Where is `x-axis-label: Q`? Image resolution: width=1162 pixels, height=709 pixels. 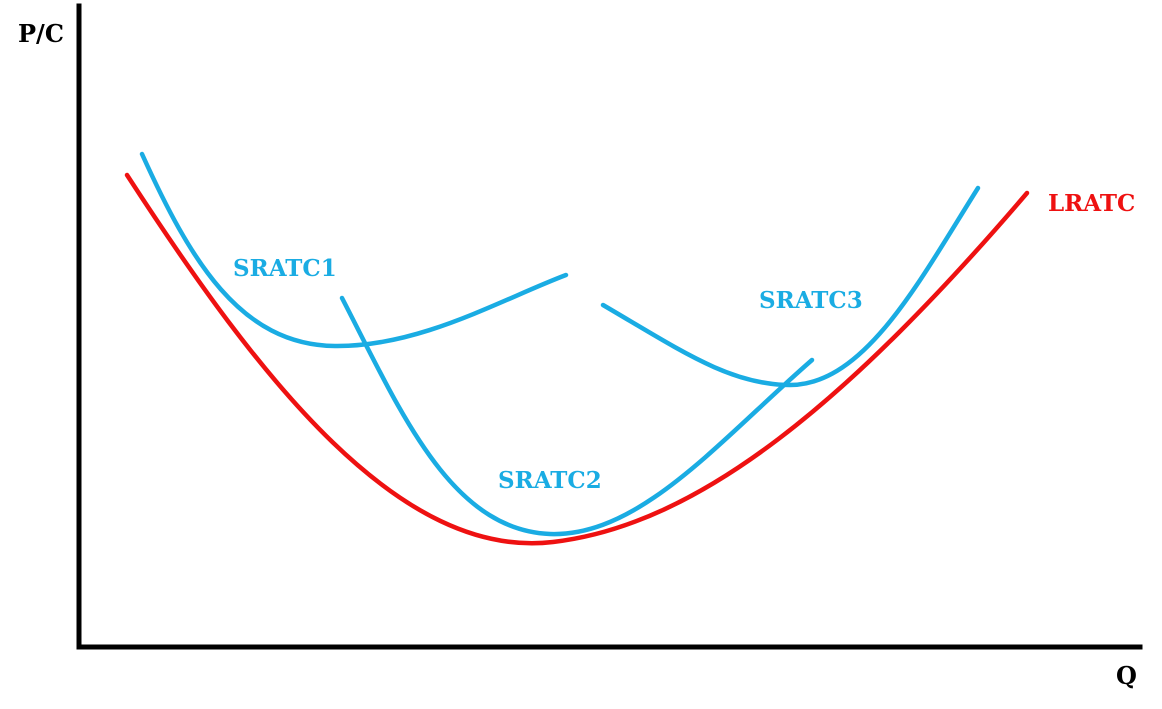
x-axis-label: Q is located at coordinates (1126, 675).